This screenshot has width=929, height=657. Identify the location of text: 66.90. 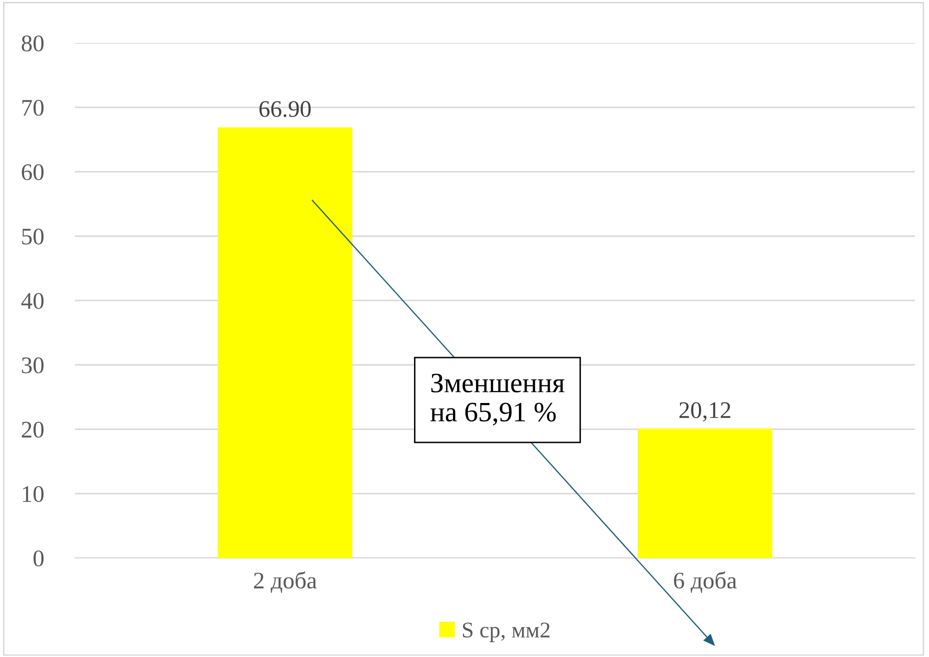
(285, 109).